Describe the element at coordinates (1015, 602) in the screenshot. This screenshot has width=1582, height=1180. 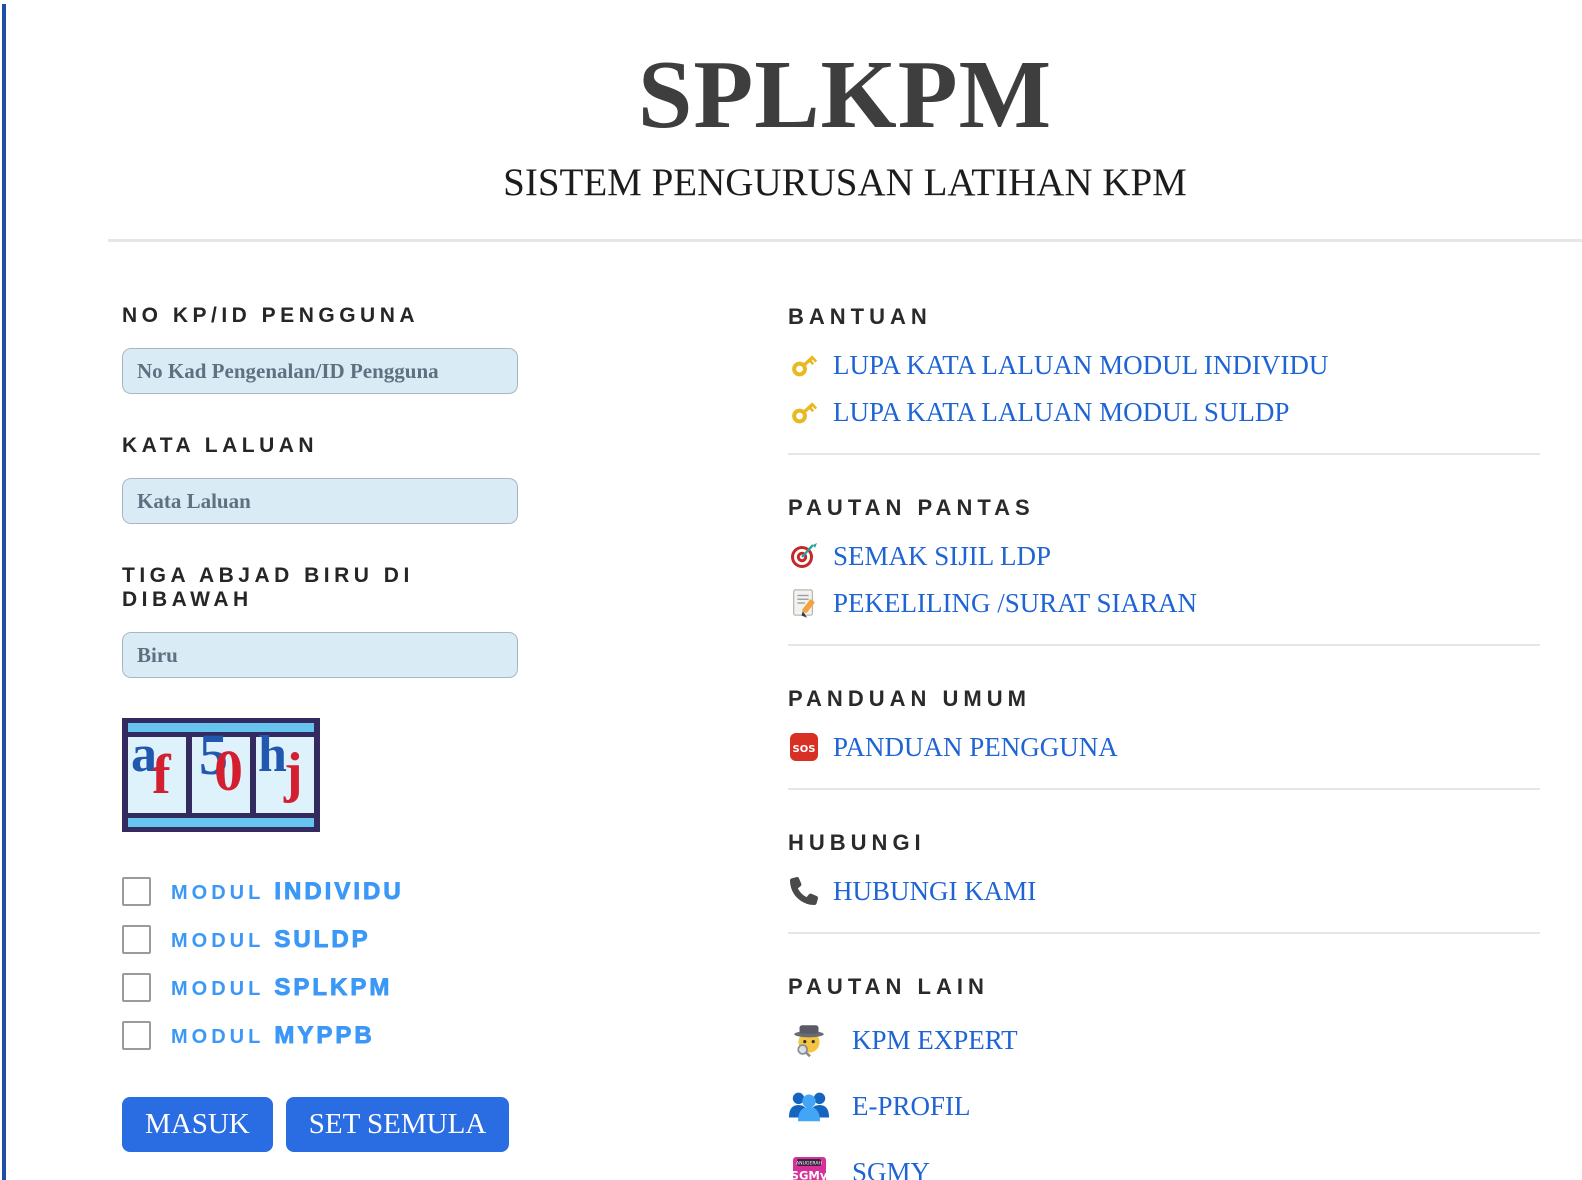
I see `link-label: PEKELILING /SURAT SIARAN` at that location.